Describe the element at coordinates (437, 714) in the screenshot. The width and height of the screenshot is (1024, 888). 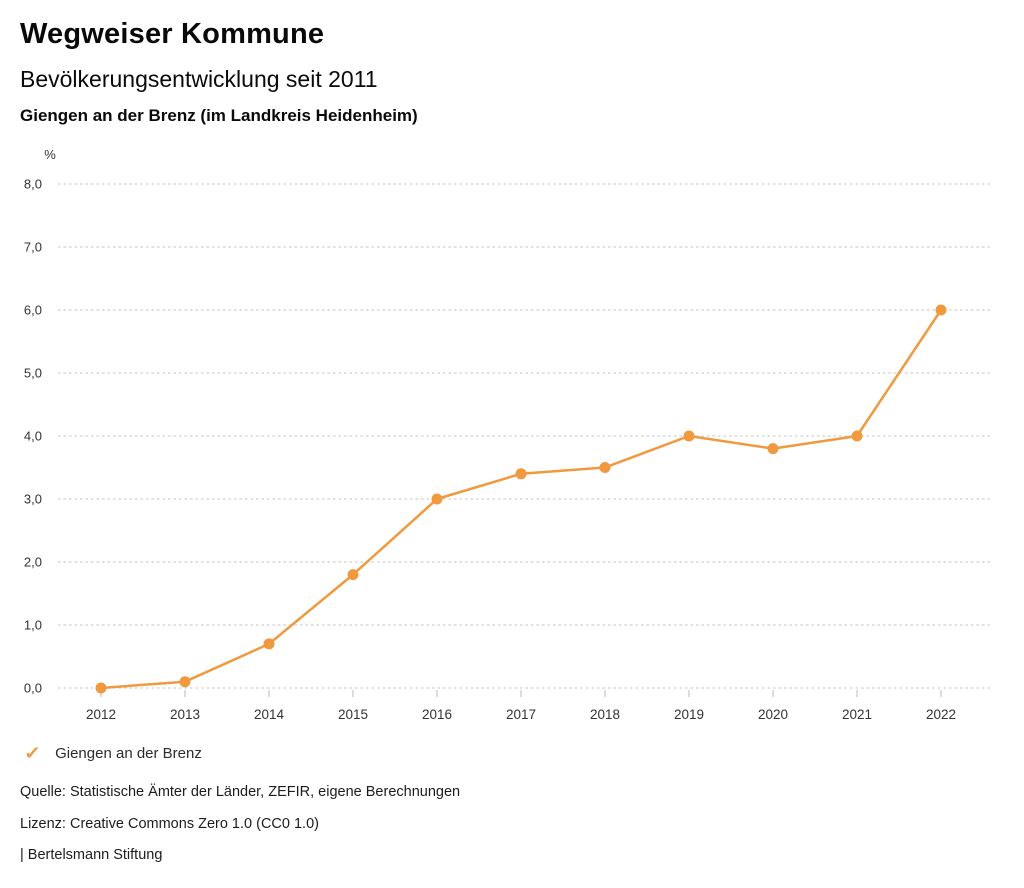
I see `x-tick-label: 2016` at that location.